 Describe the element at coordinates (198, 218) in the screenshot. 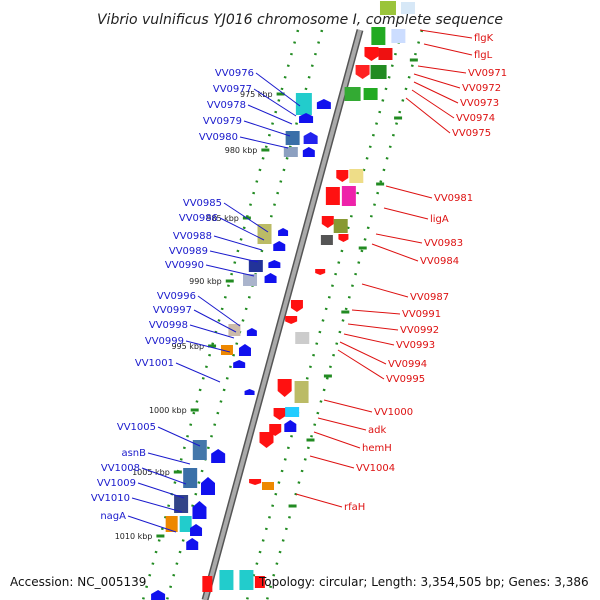

I see `gene-label-left: VV0986` at that location.